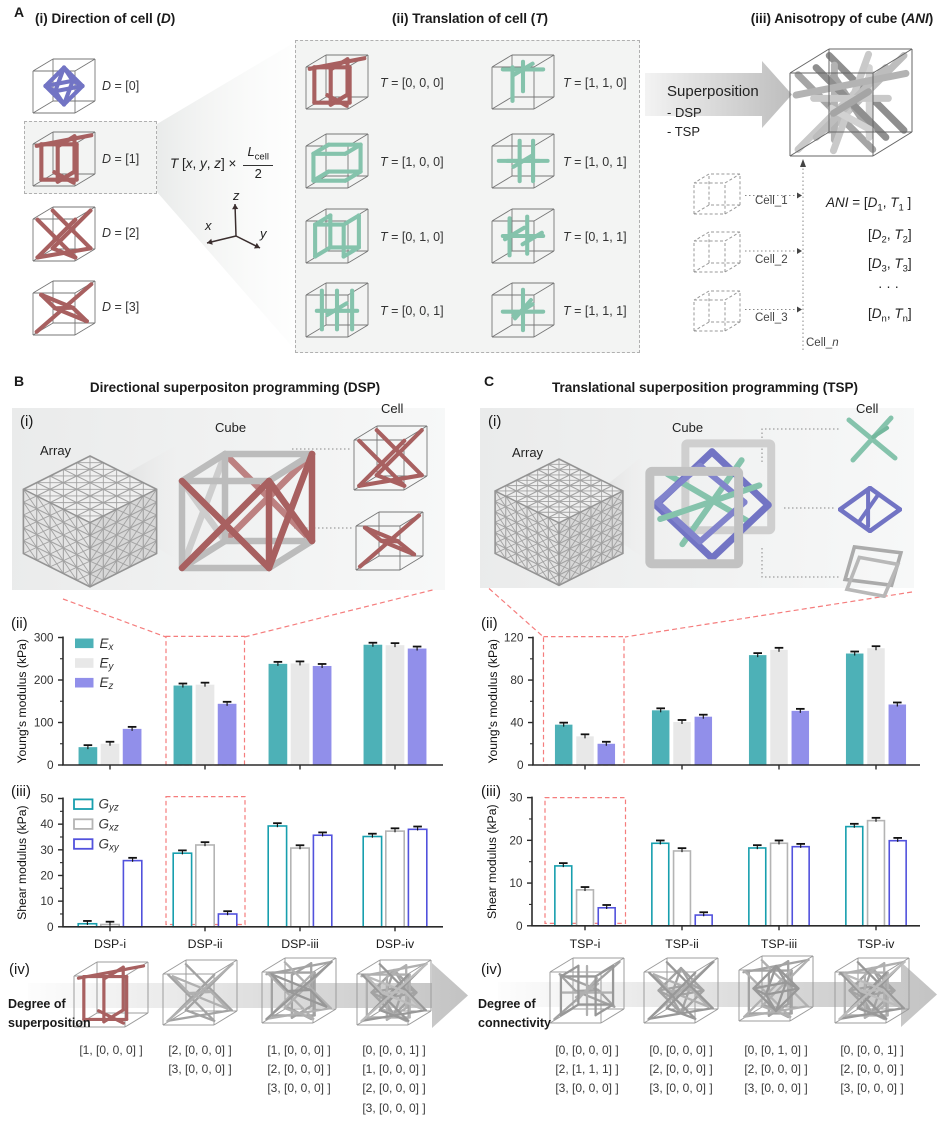 The width and height of the screenshot is (949, 1121). I want to click on formula-denominator: 2, so click(258, 174).